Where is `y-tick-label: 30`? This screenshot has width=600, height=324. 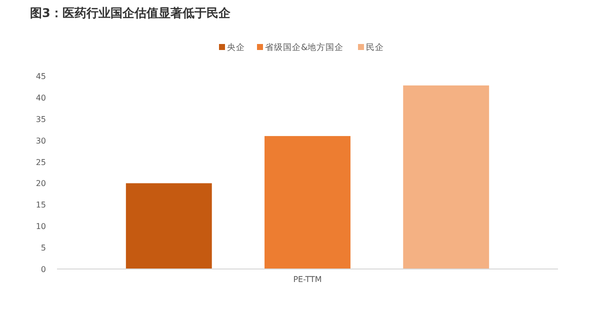 y-tick-label: 30 is located at coordinates (41, 141).